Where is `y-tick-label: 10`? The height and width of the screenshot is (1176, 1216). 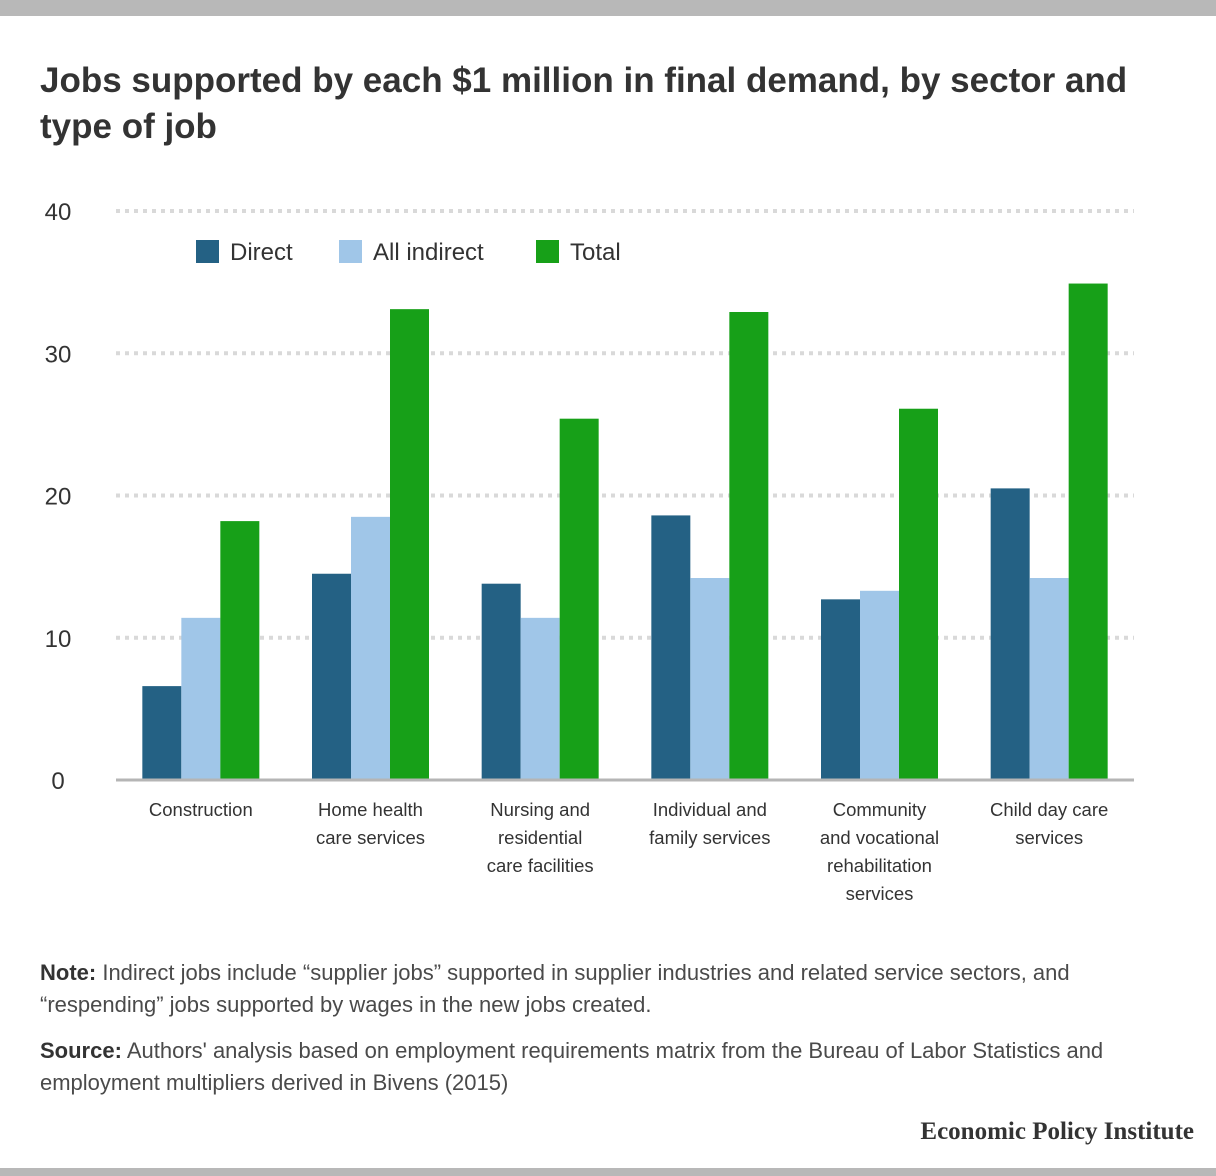 y-tick-label: 10 is located at coordinates (58, 639).